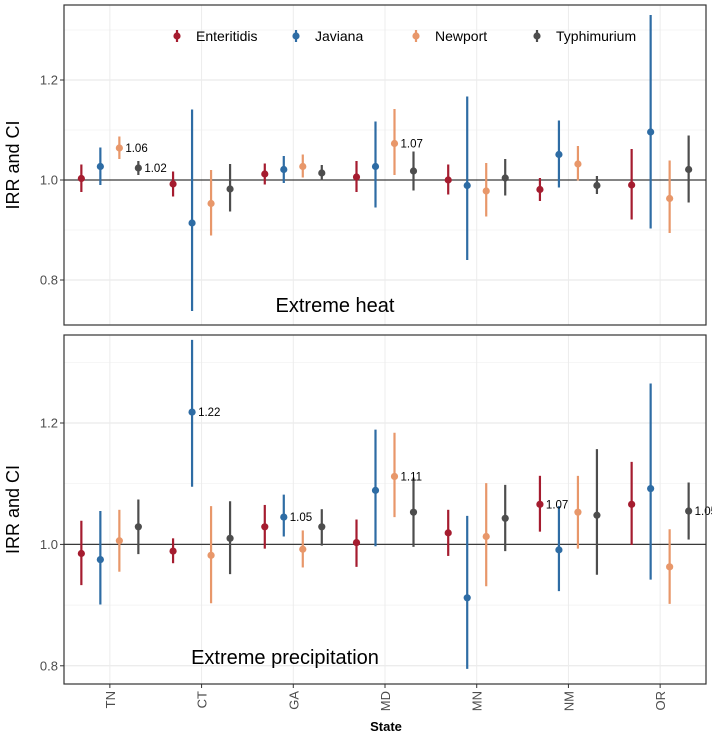 This screenshot has height=738, width=712. Describe the element at coordinates (293, 700) in the screenshot. I see `x-tick-label: GA` at that location.